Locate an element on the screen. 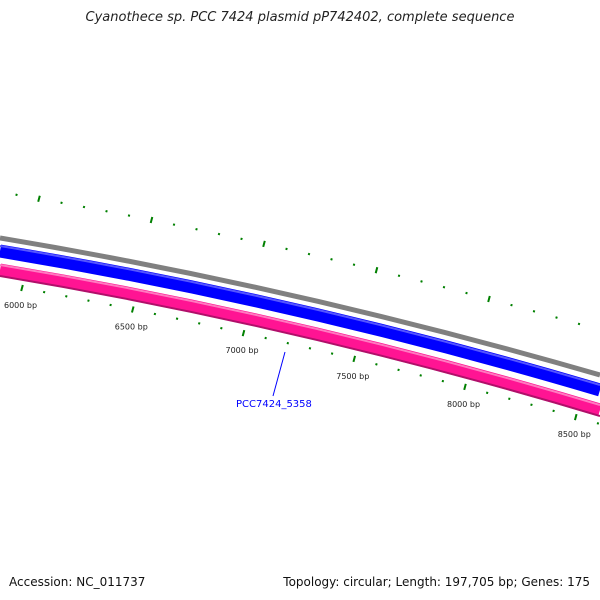 Image resolution: width=600 pixels, height=600 pixels. tick-label: 6000 bp is located at coordinates (20, 305).